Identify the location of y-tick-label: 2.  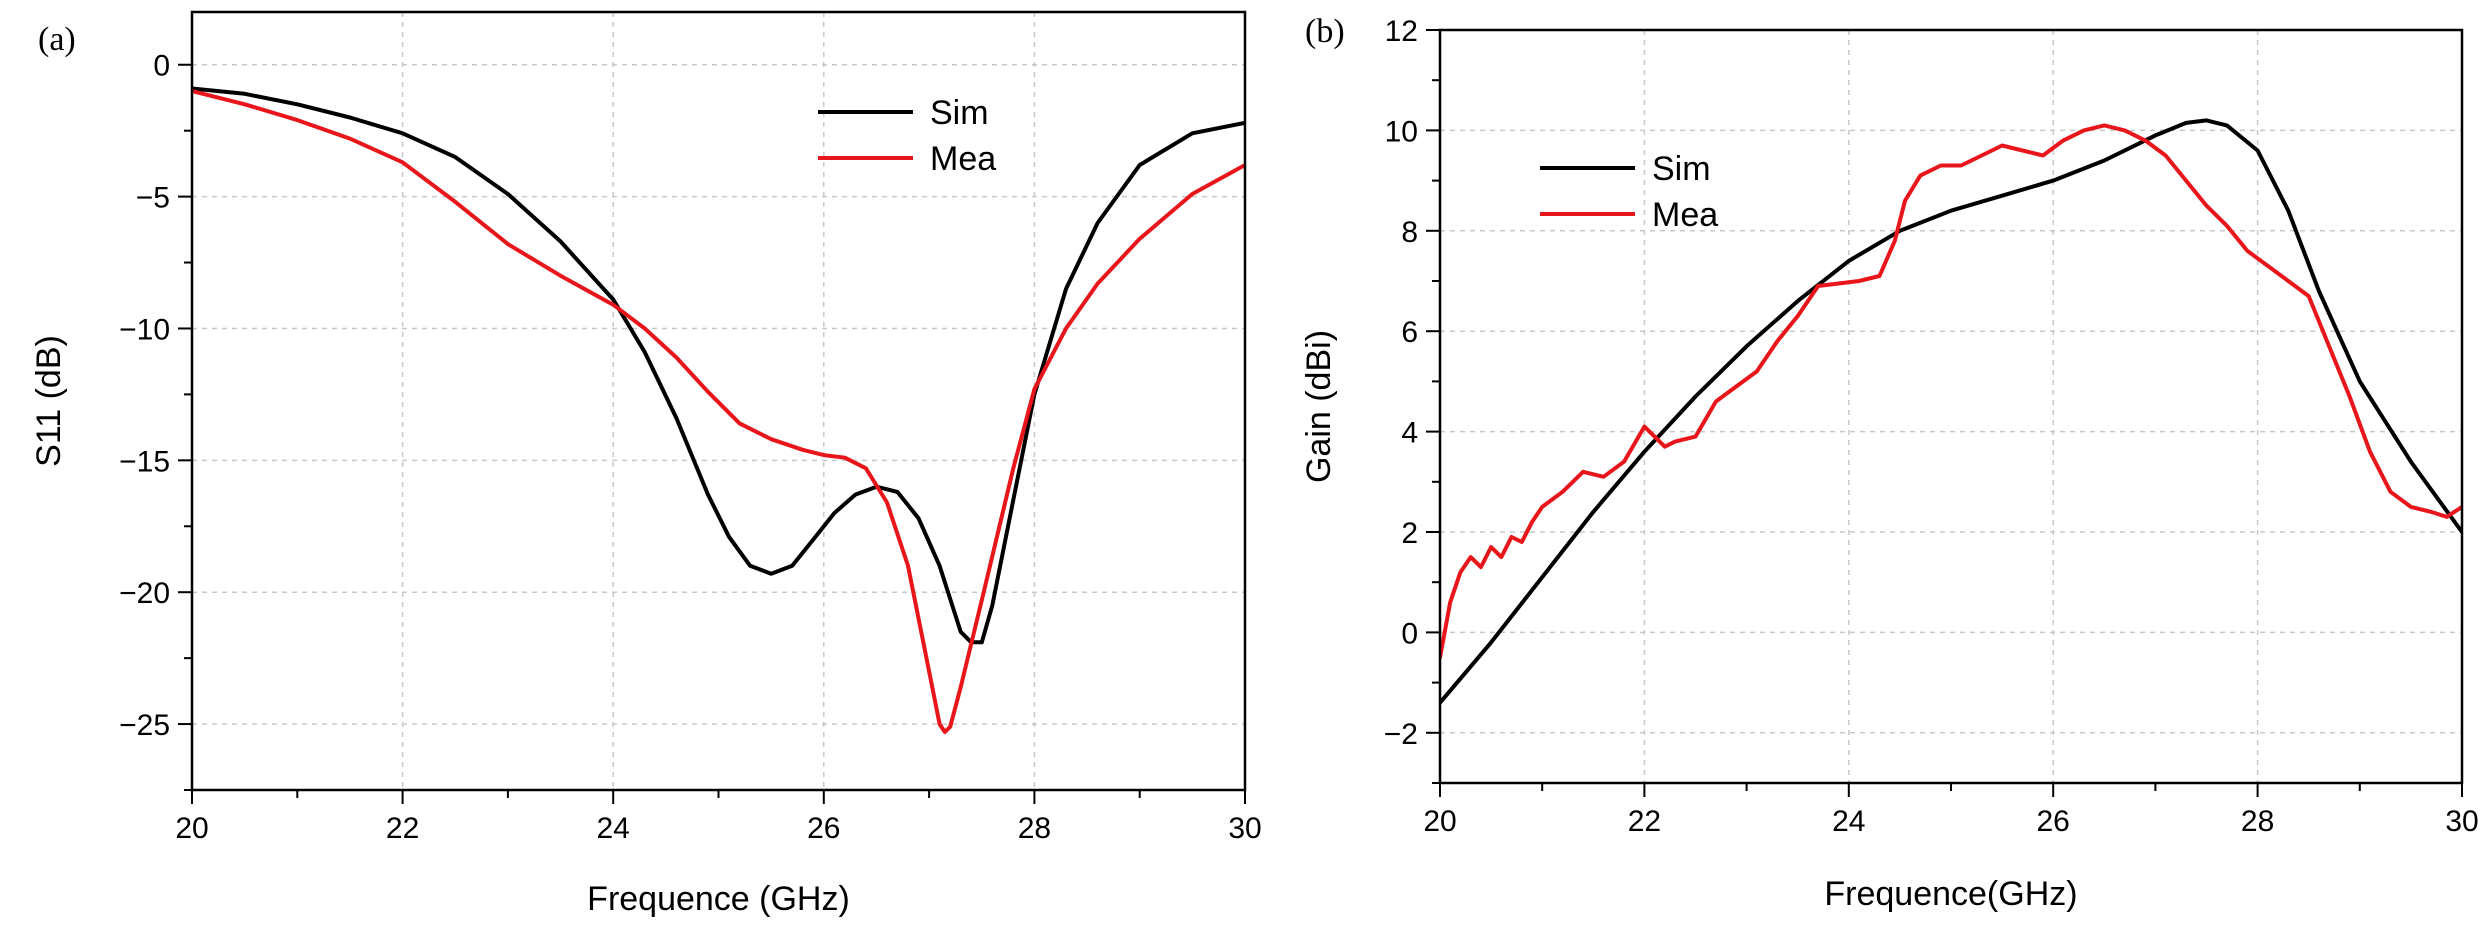
(1409, 533).